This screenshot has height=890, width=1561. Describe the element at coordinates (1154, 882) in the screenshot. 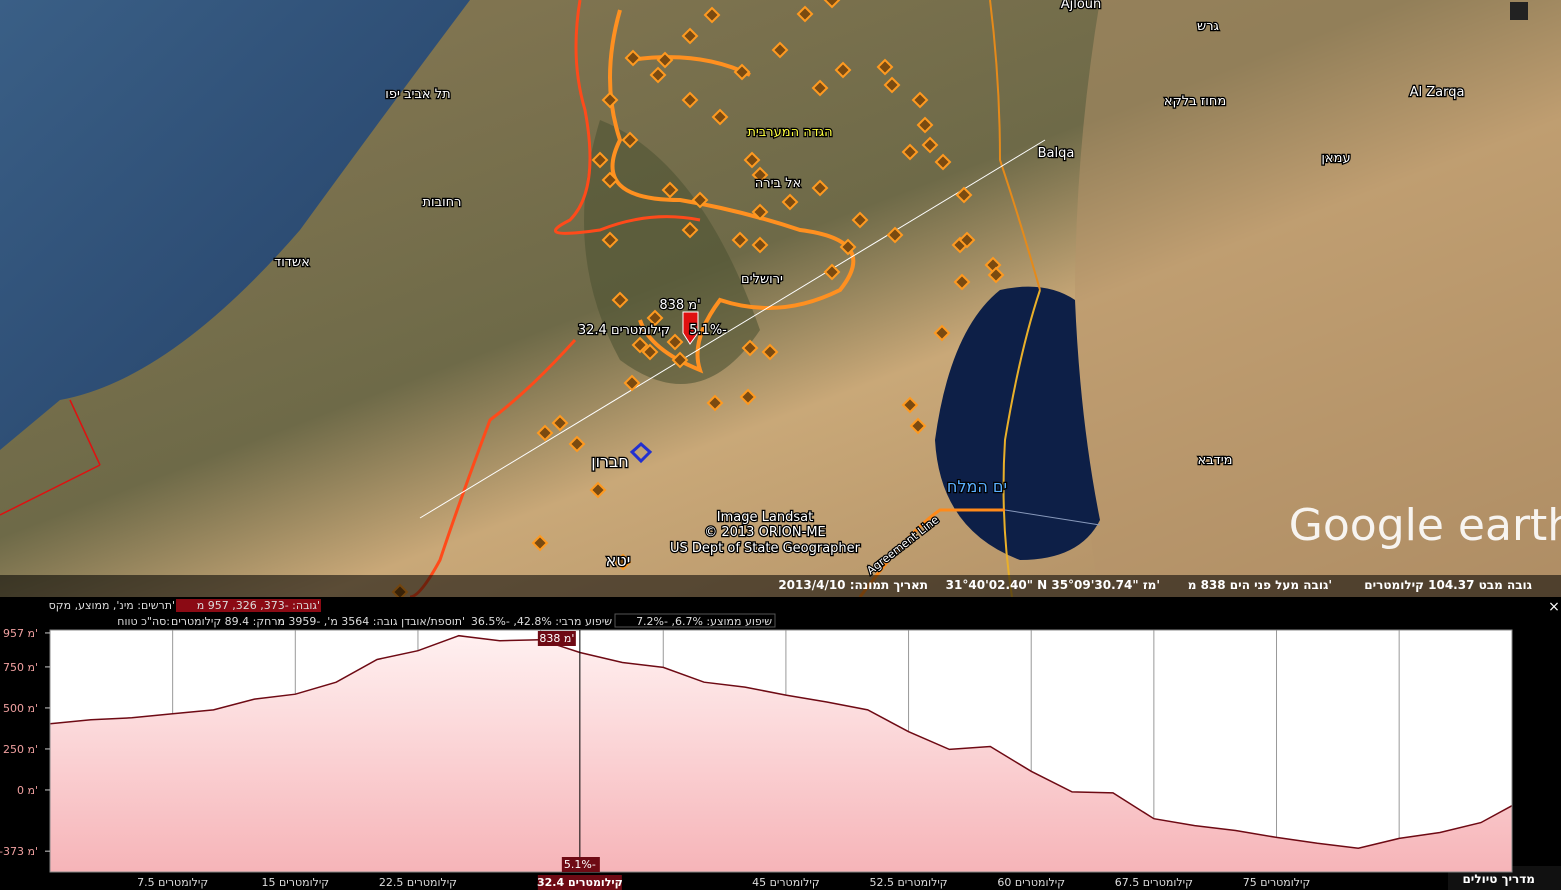

I see `x-tick-label: 67.5 קילומטרים` at that location.